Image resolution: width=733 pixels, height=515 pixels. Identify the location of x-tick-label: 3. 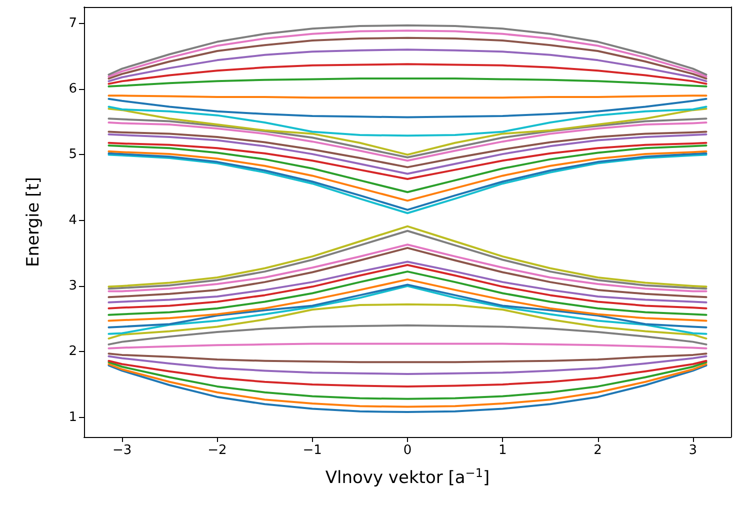
(693, 450).